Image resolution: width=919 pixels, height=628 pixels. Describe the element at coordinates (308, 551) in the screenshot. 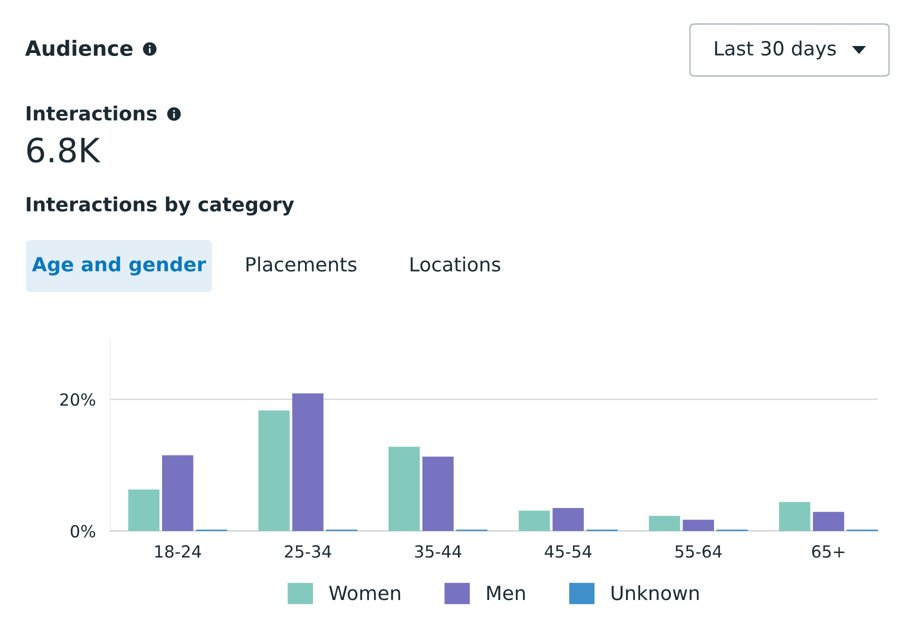

I see `x-tick-label: 25-34` at that location.